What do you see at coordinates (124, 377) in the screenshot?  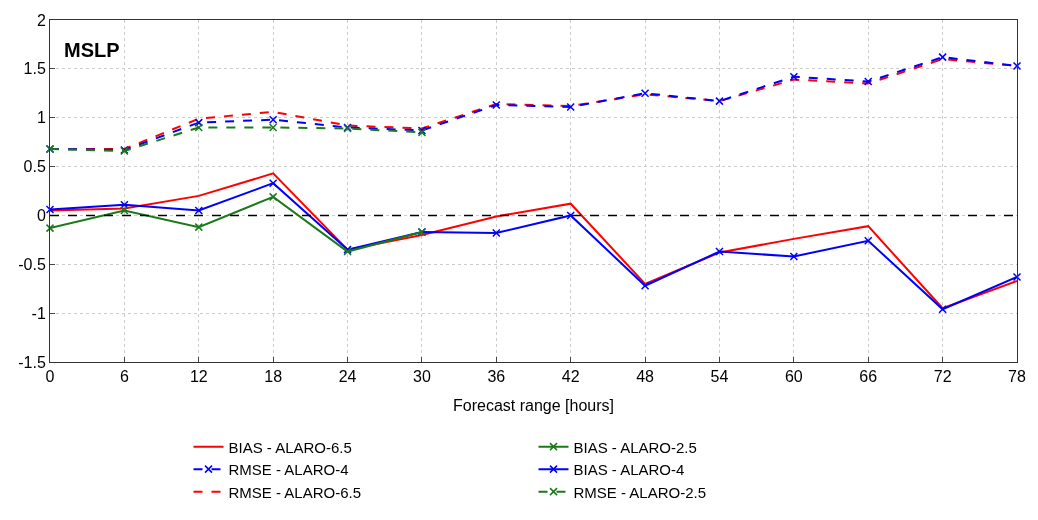 I see `x-tick-label: 6` at bounding box center [124, 377].